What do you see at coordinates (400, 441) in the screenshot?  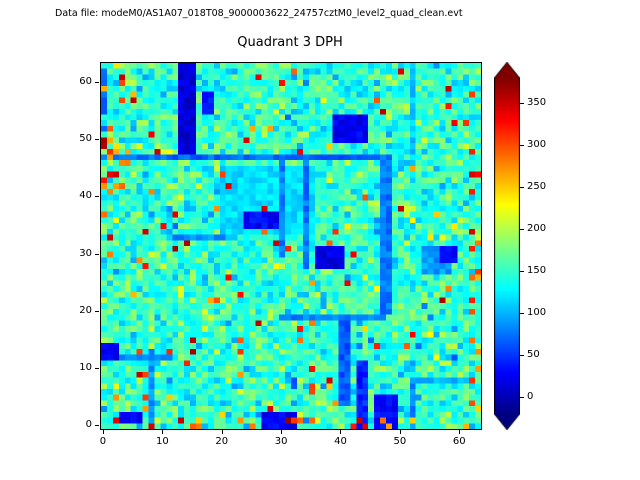 I see `x-tick-label: 50` at bounding box center [400, 441].